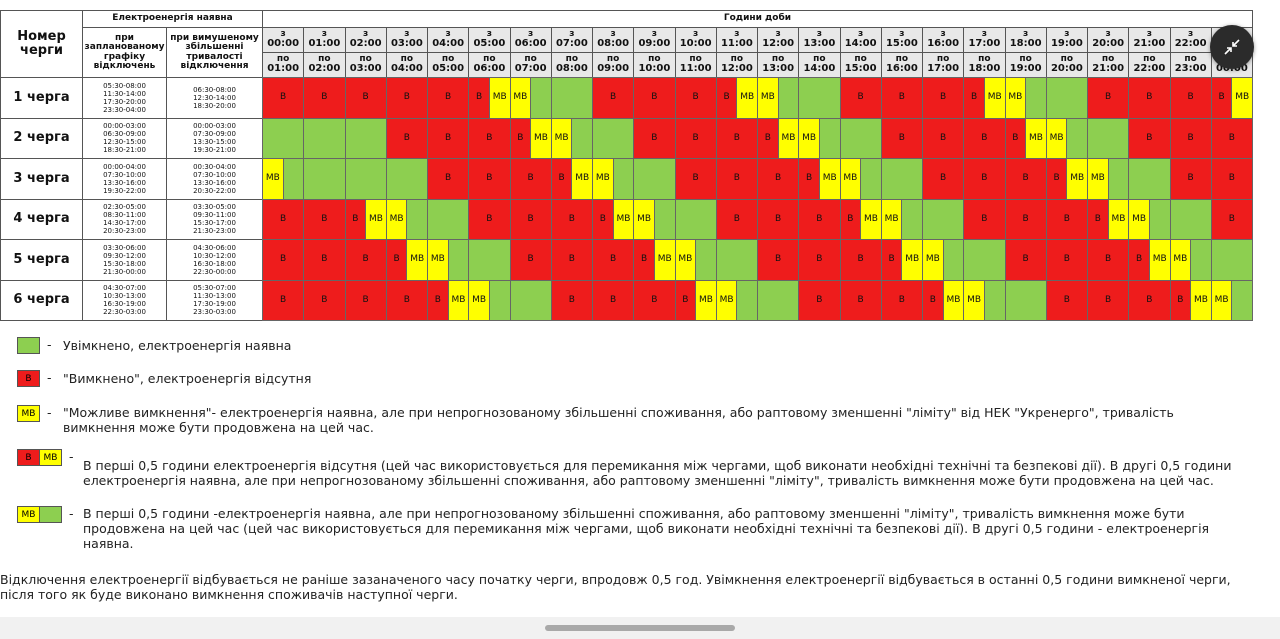 The image size is (1280, 639). I want to click on hour-from: з 15:00, so click(901, 40).